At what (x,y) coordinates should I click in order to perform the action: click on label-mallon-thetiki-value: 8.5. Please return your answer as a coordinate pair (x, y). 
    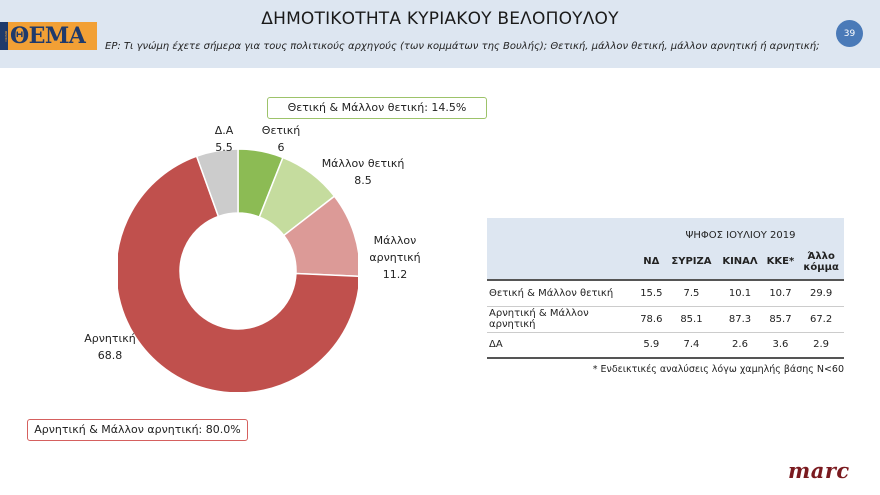
    Looking at the image, I should click on (363, 180).